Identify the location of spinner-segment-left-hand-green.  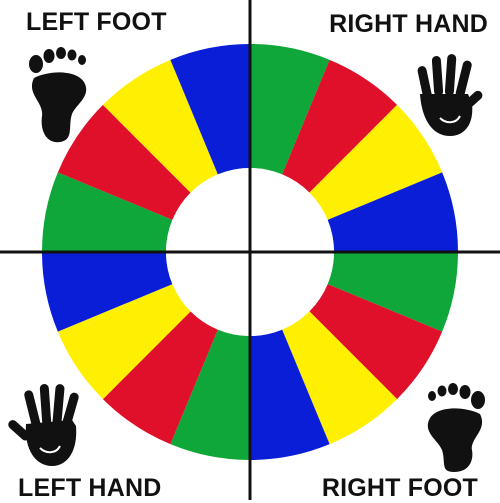
(210, 394).